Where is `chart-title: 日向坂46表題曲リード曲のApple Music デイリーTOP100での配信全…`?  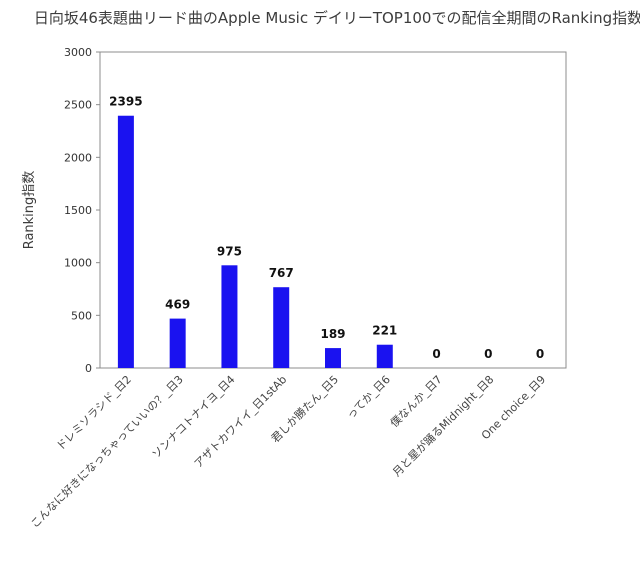 chart-title: 日向坂46表題曲リード曲のApple Music デイリーTOP100での配信全… is located at coordinates (337, 18).